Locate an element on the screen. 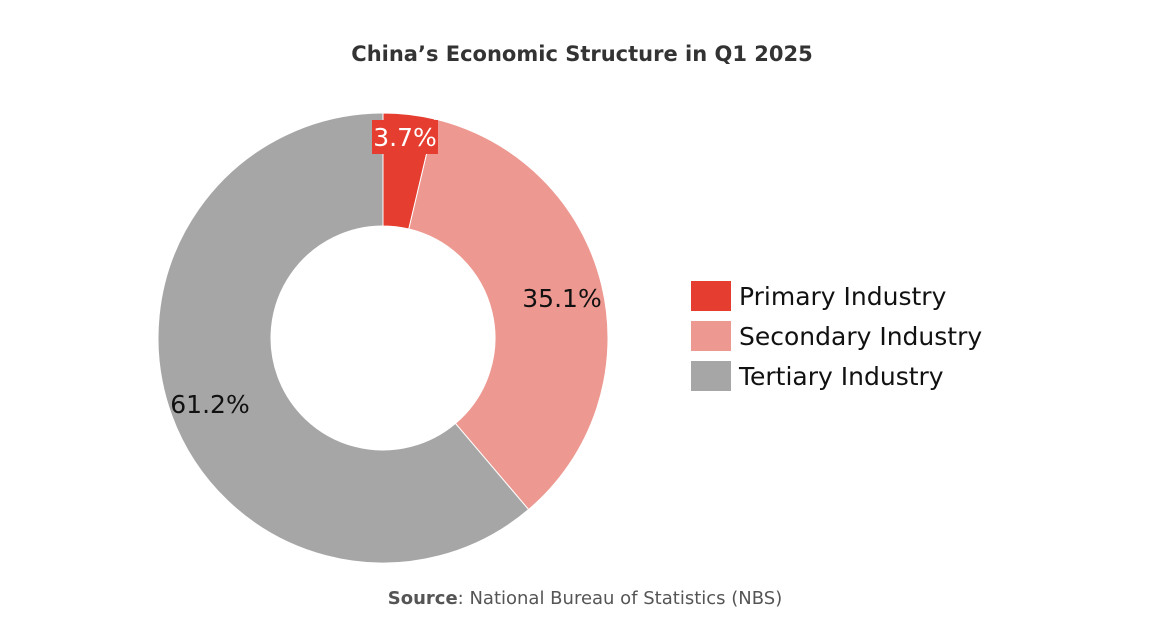 The height and width of the screenshot is (641, 1170). source-text: : National Bureau of Statistics (NBS) is located at coordinates (620, 598).